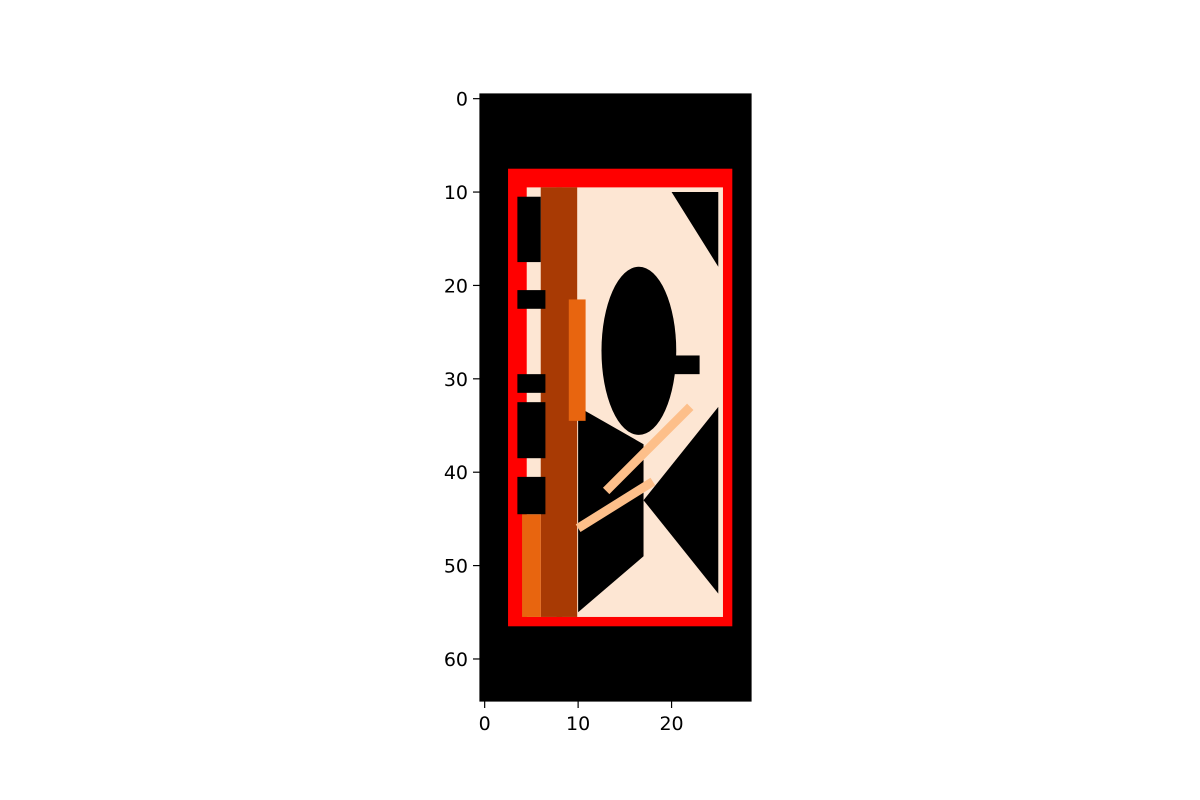  I want to click on y-tick-label: 50, so click(456, 567).